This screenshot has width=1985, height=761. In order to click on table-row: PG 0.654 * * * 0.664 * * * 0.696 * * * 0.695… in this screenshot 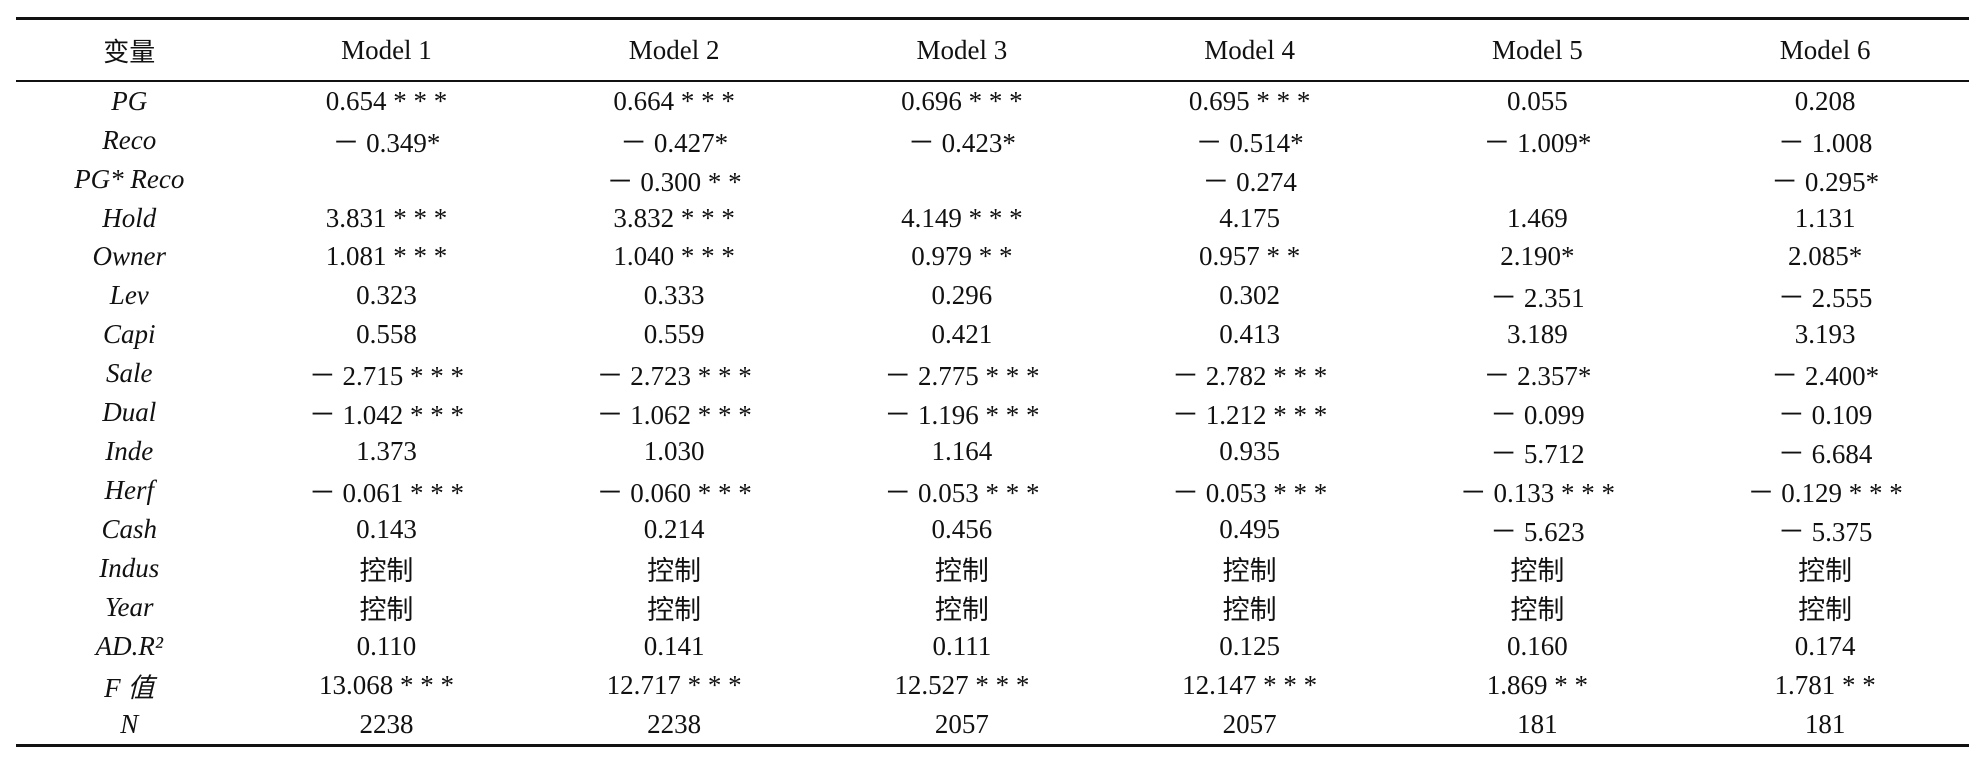, I will do `click(992, 101)`.